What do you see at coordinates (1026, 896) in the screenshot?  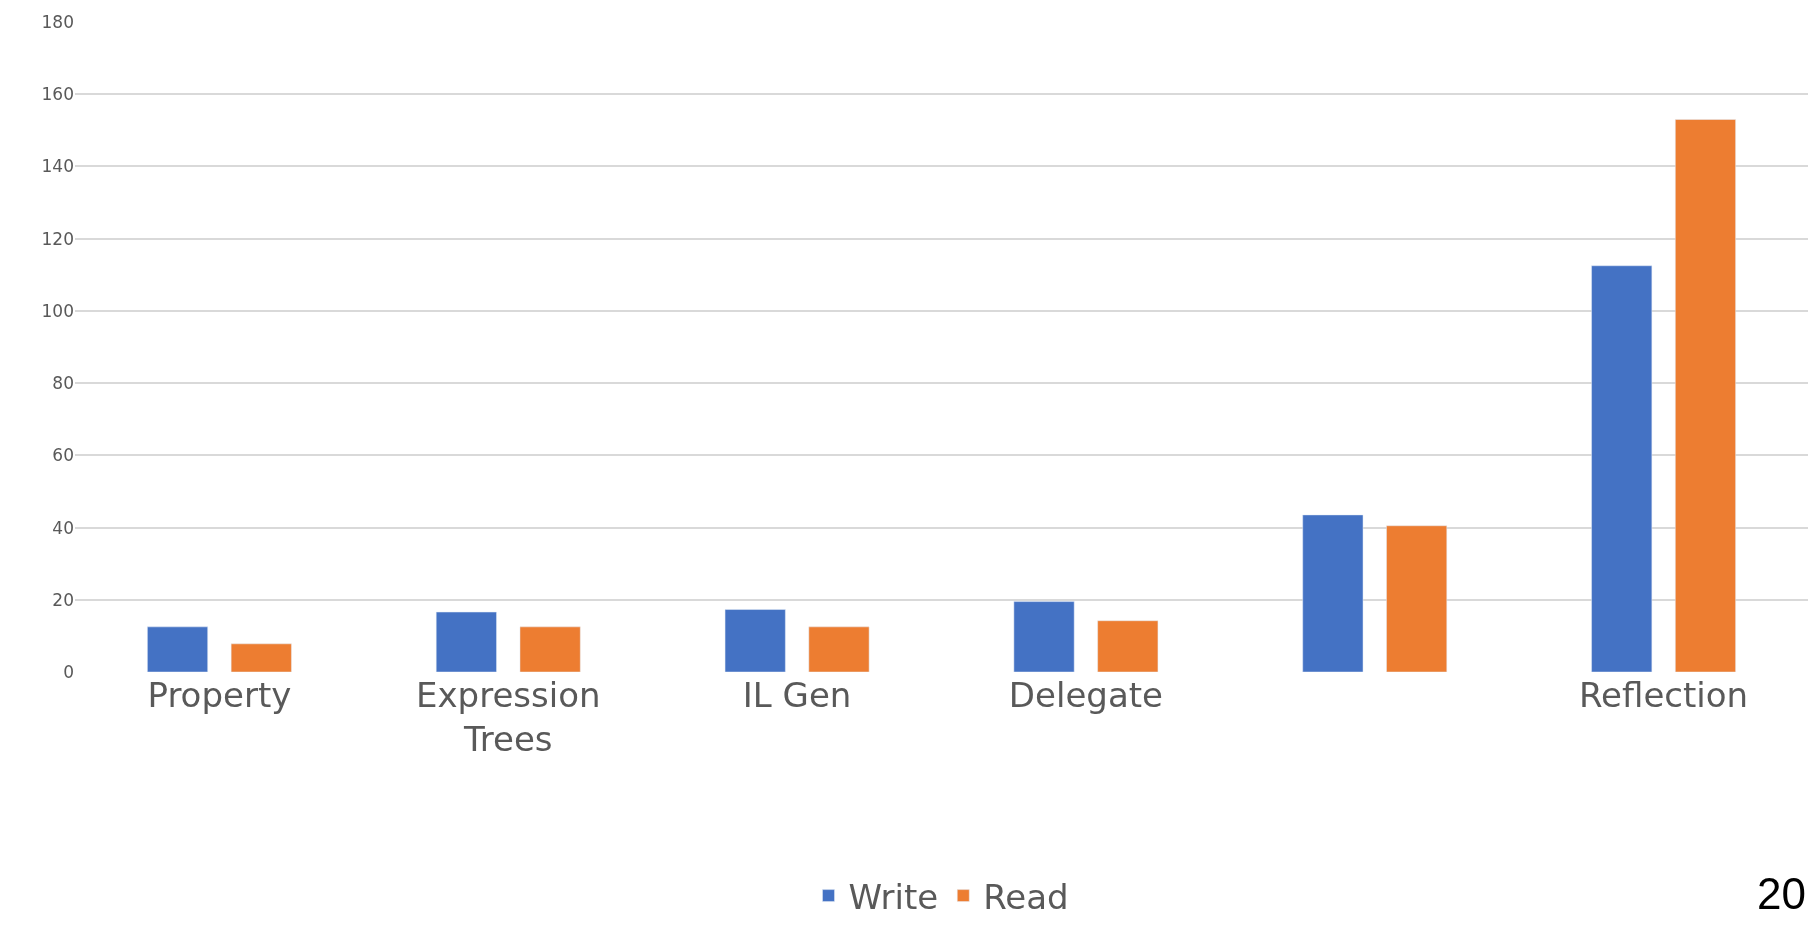 I see `legend-label: Read` at bounding box center [1026, 896].